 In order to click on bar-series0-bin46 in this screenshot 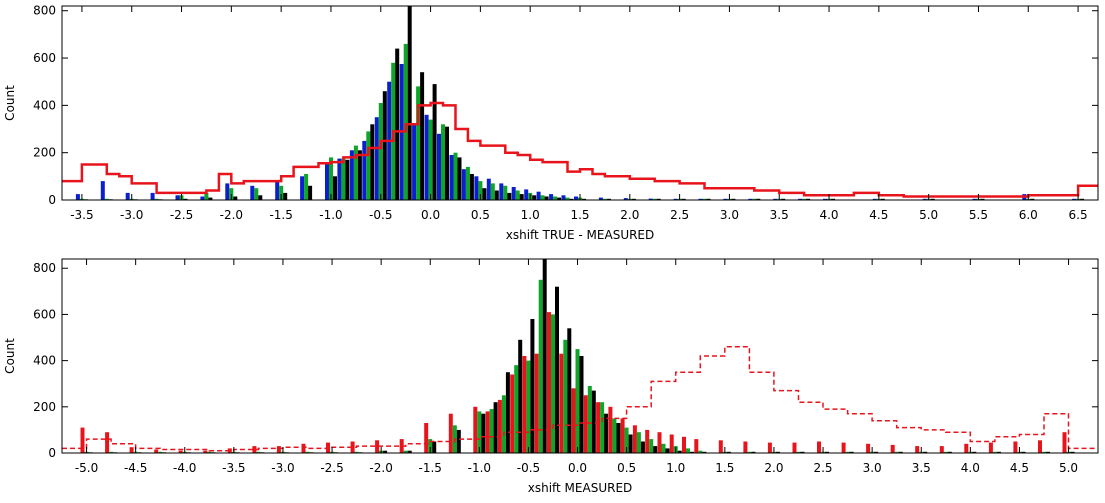, I will do `click(990, 447)`.